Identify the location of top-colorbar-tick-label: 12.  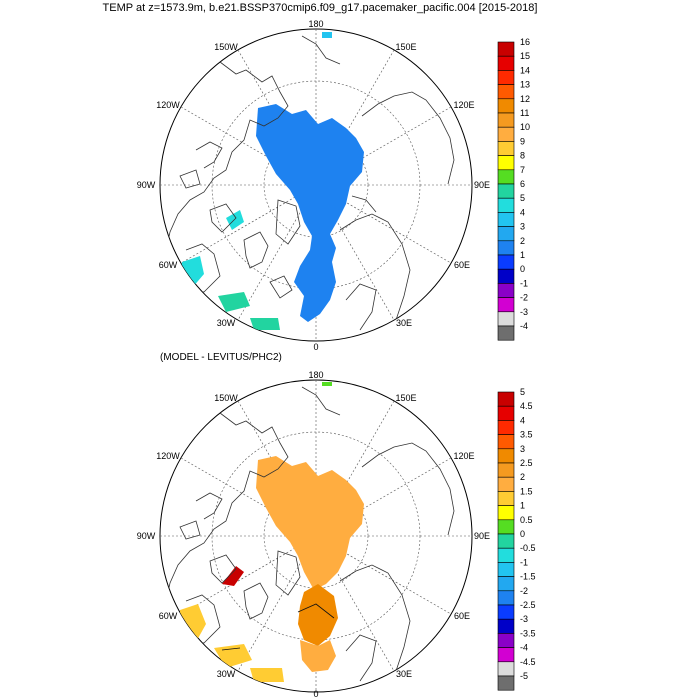
(525, 99).